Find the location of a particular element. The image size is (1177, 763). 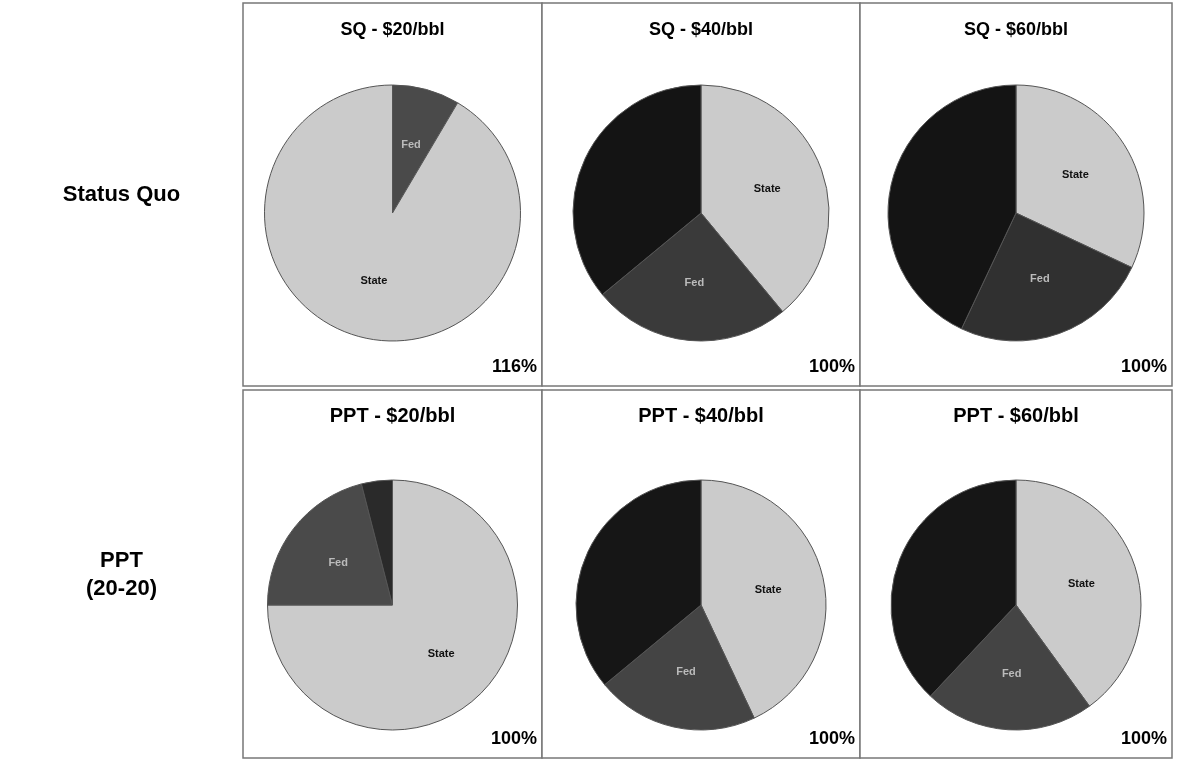

text: PPT (20-20) is located at coordinates (121, 573).